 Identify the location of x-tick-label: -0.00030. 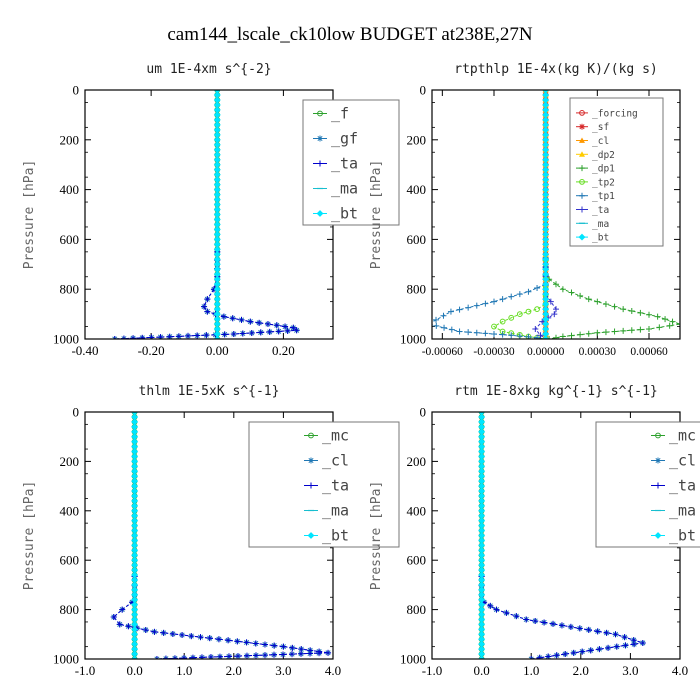
(493, 352).